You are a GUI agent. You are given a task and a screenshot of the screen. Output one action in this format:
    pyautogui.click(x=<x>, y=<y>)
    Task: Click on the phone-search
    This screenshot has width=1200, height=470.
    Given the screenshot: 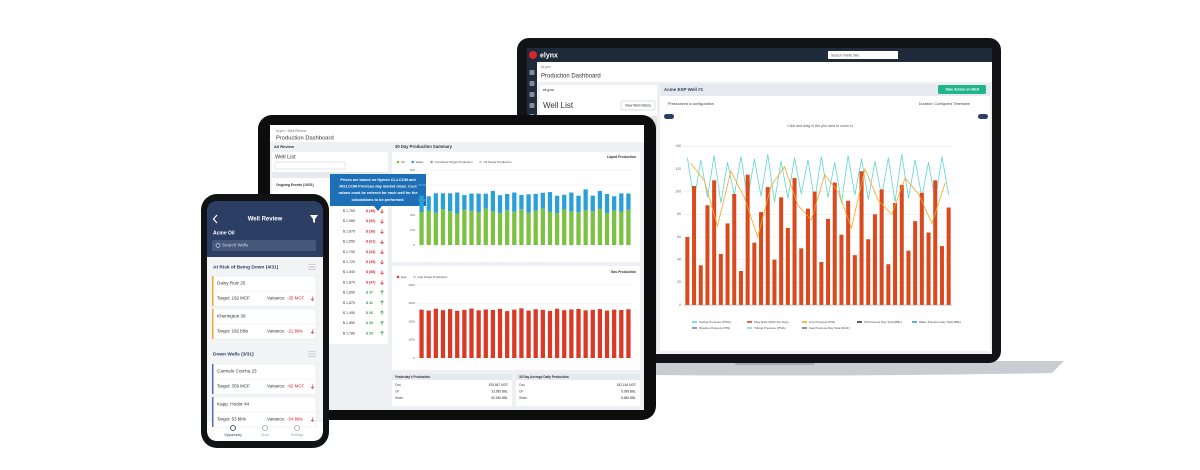 What is the action you would take?
    pyautogui.click(x=264, y=245)
    